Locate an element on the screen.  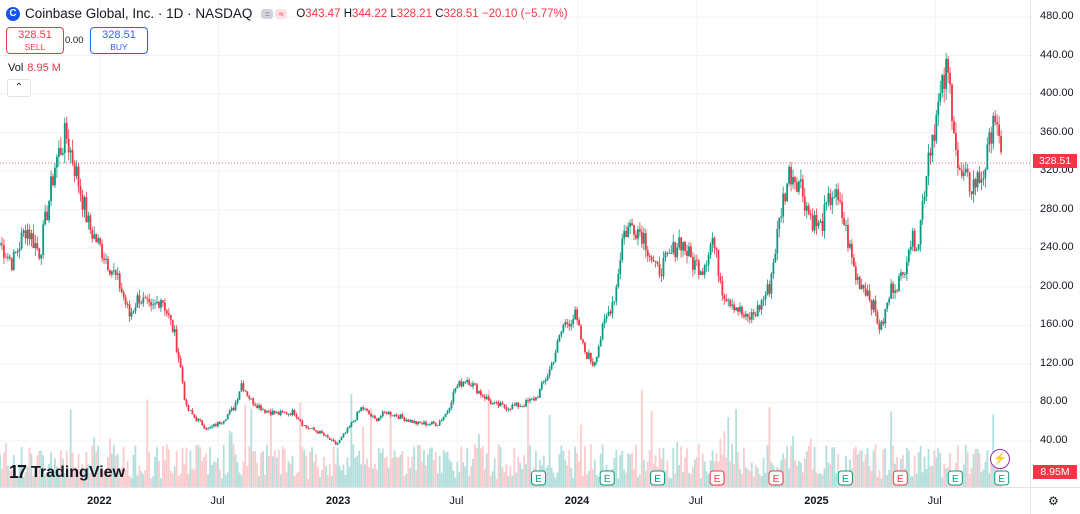
buy-button: 328.51 BUY is located at coordinates (119, 40).